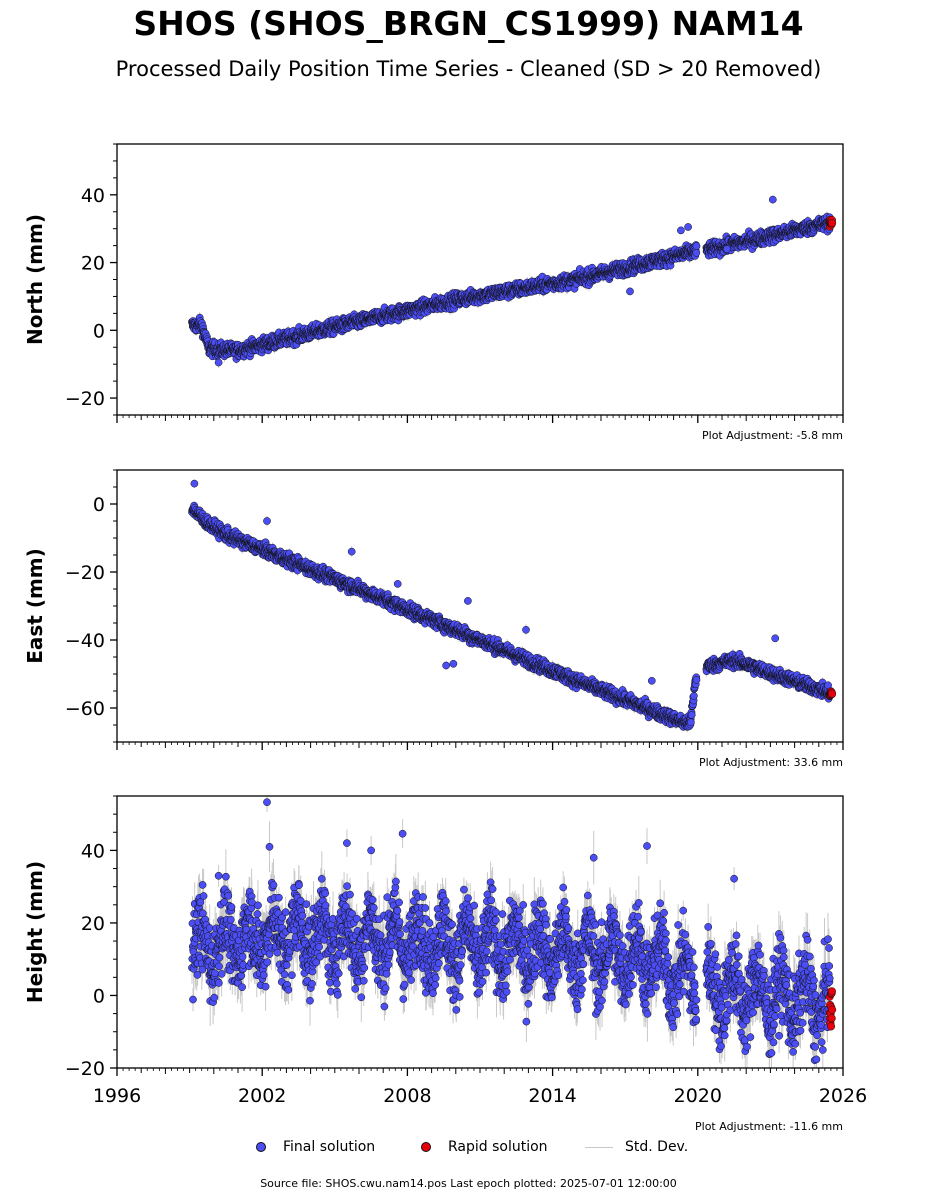 The width and height of the screenshot is (937, 1200). I want to click on east-rapid-points, so click(831, 694).